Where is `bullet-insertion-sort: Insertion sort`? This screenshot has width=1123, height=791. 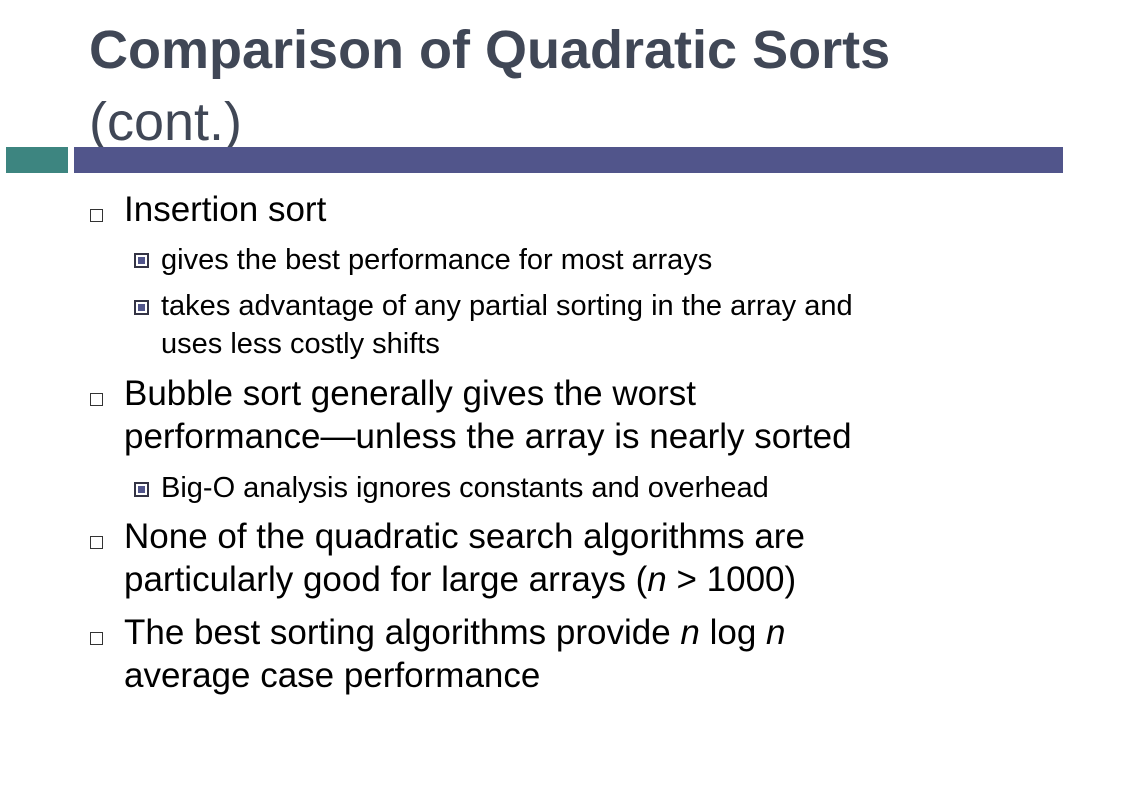 bullet-insertion-sort: Insertion sort is located at coordinates (225, 209).